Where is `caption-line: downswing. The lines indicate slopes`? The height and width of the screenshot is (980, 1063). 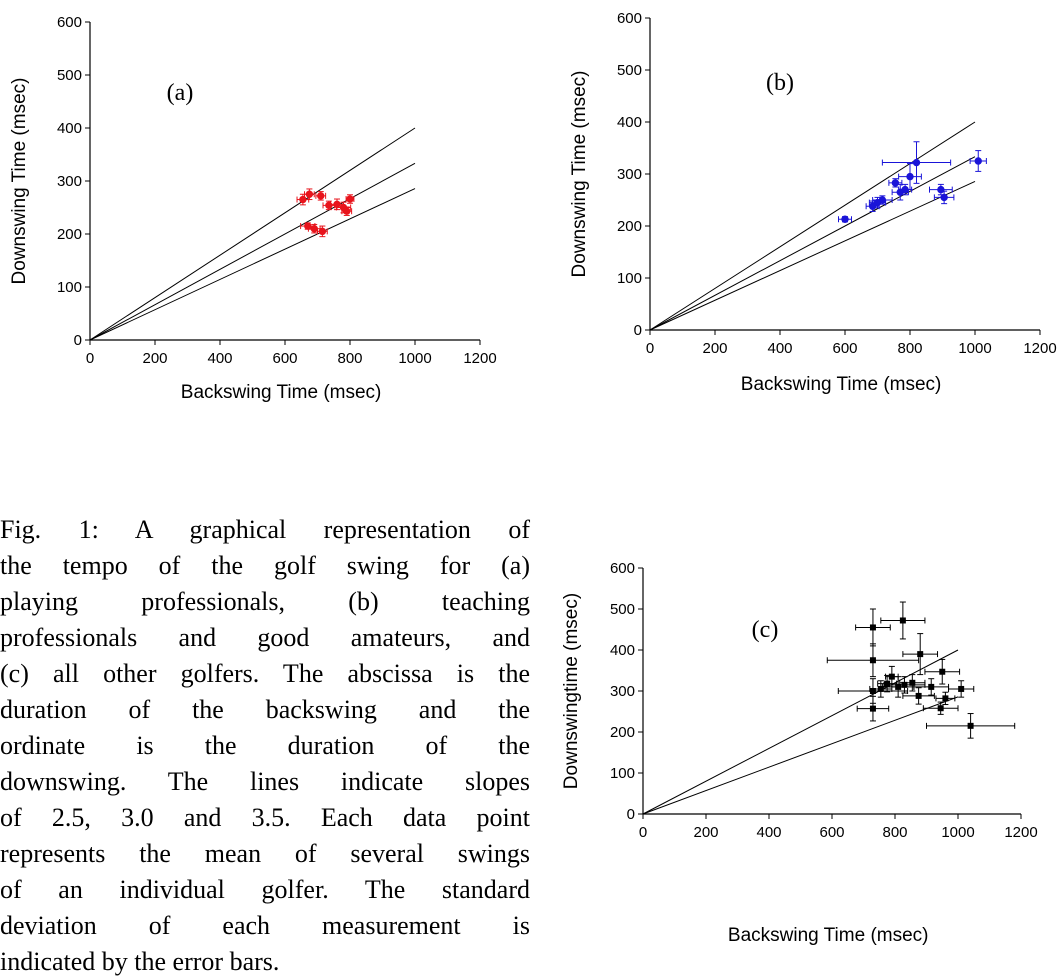
caption-line: downswing. The lines indicate slopes is located at coordinates (265, 781).